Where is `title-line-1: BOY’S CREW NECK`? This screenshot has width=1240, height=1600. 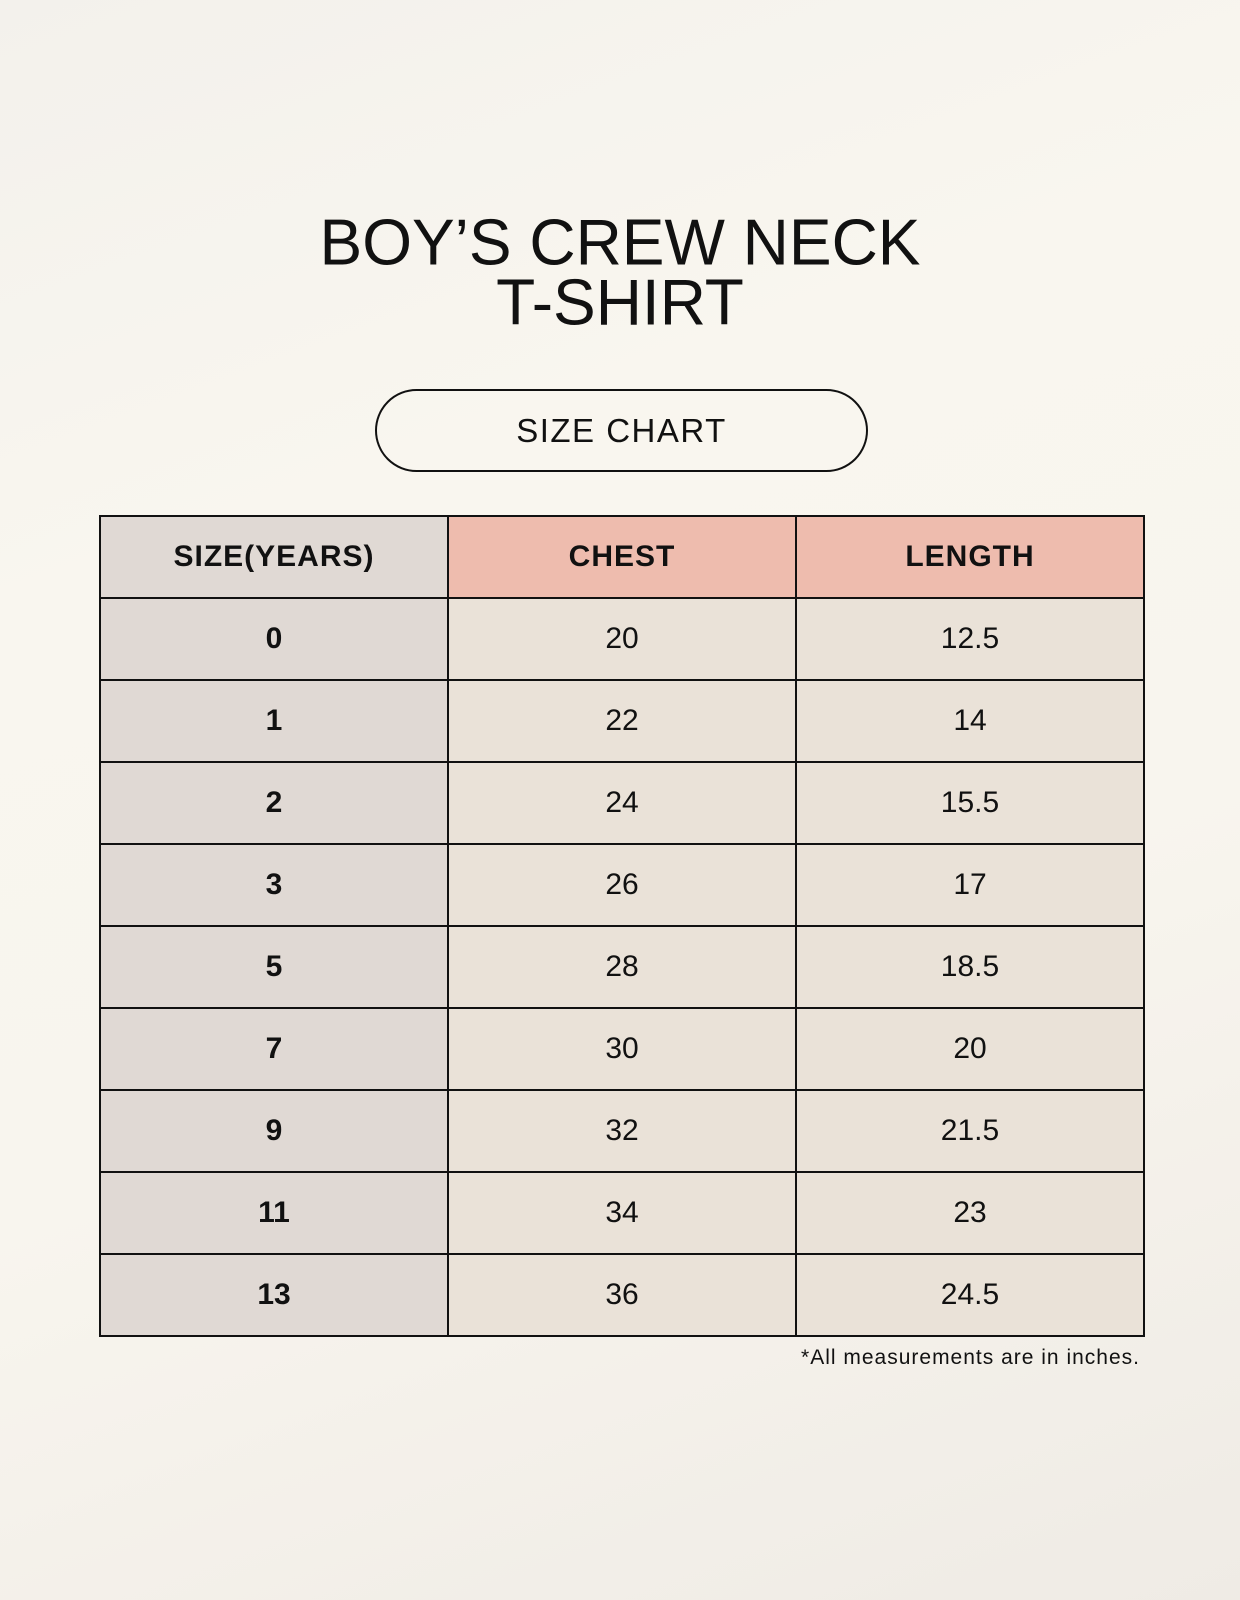
title-line-1: BOY’S CREW NECK is located at coordinates (620, 242).